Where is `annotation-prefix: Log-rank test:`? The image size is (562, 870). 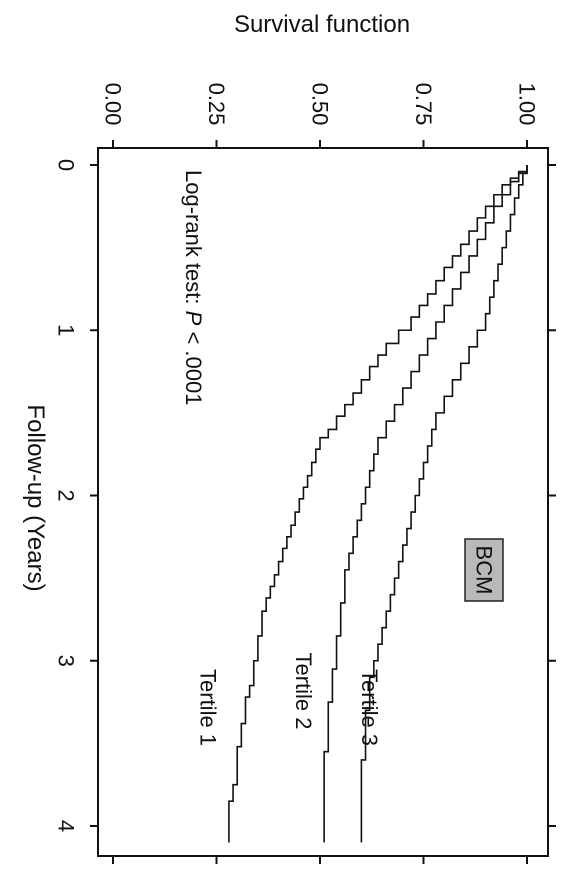 annotation-prefix: Log-rank test: is located at coordinates (193, 240).